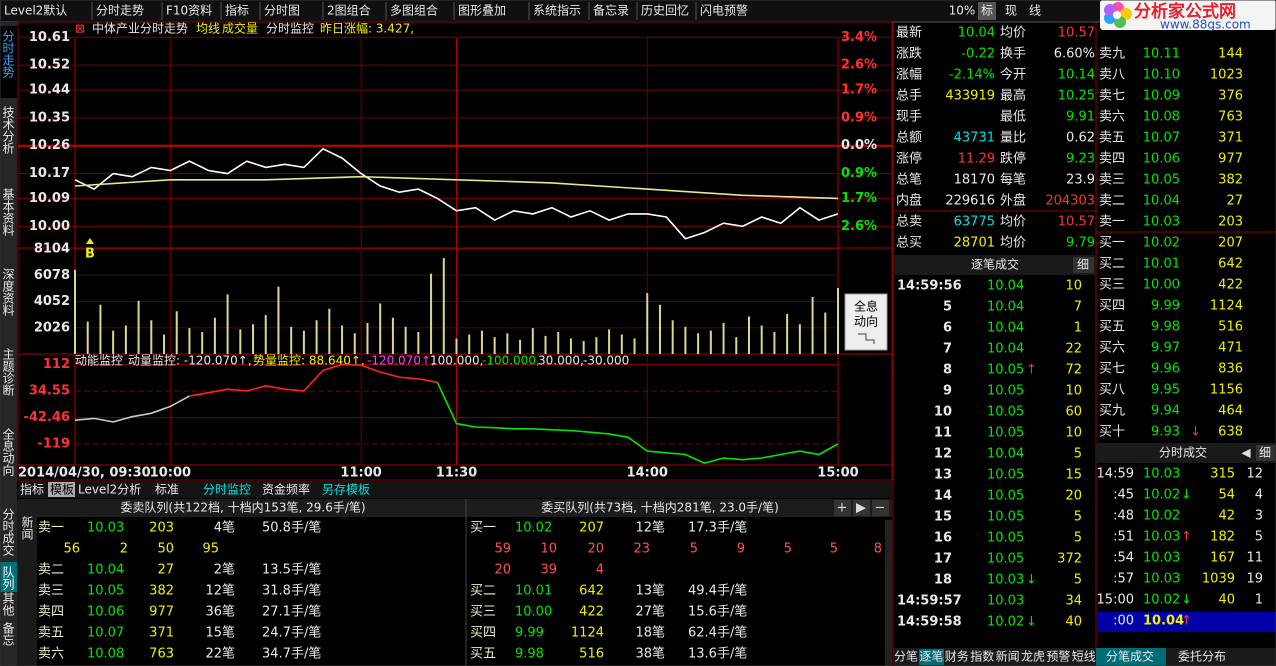 The image size is (1276, 666). I want to click on chart-tab: 标准, so click(167, 490).